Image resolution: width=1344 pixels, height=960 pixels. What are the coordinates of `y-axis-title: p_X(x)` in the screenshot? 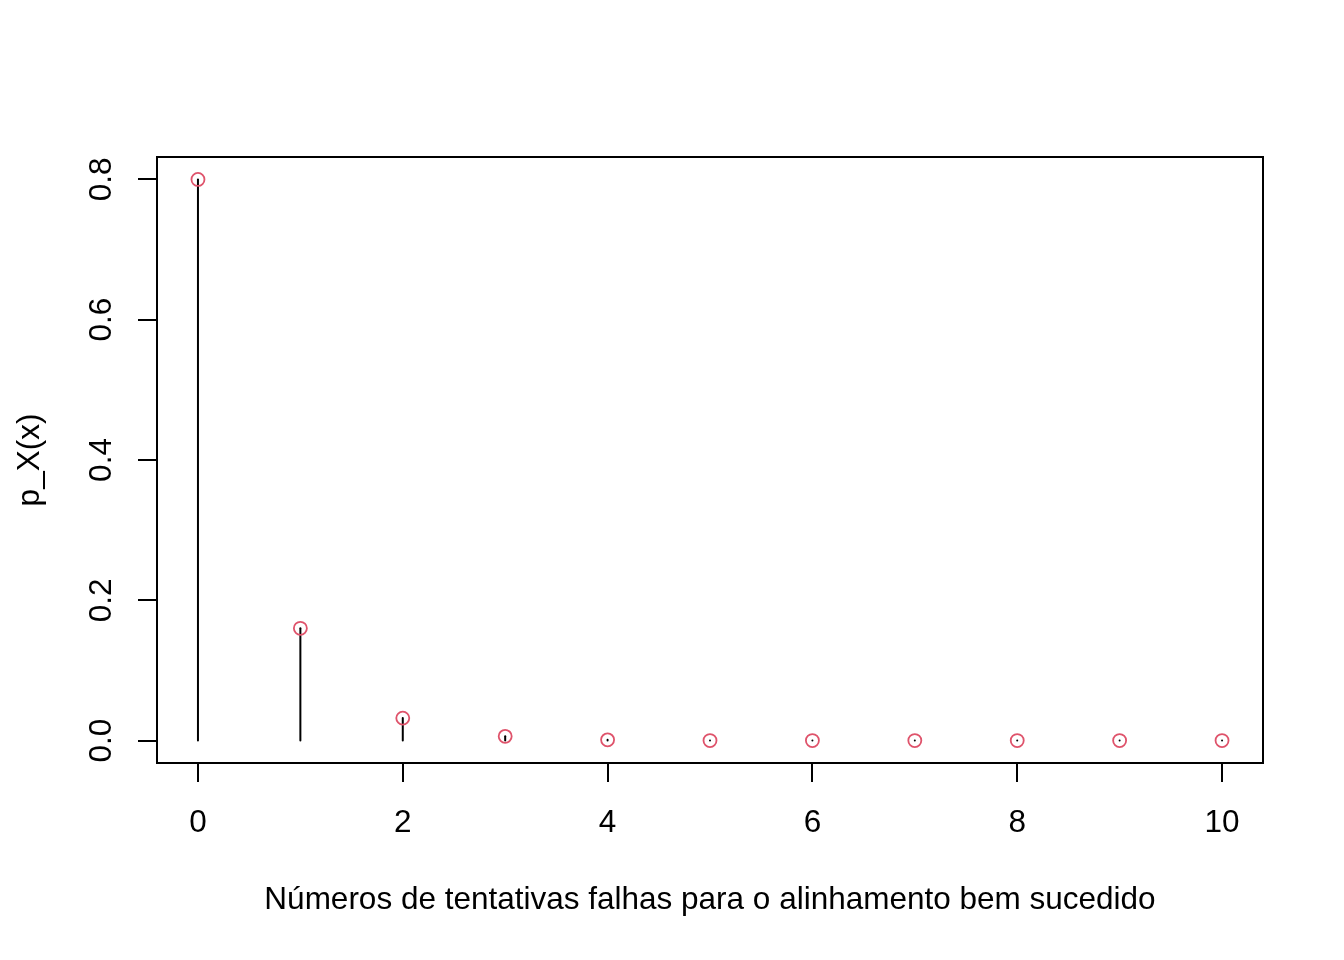 It's located at (27, 460).